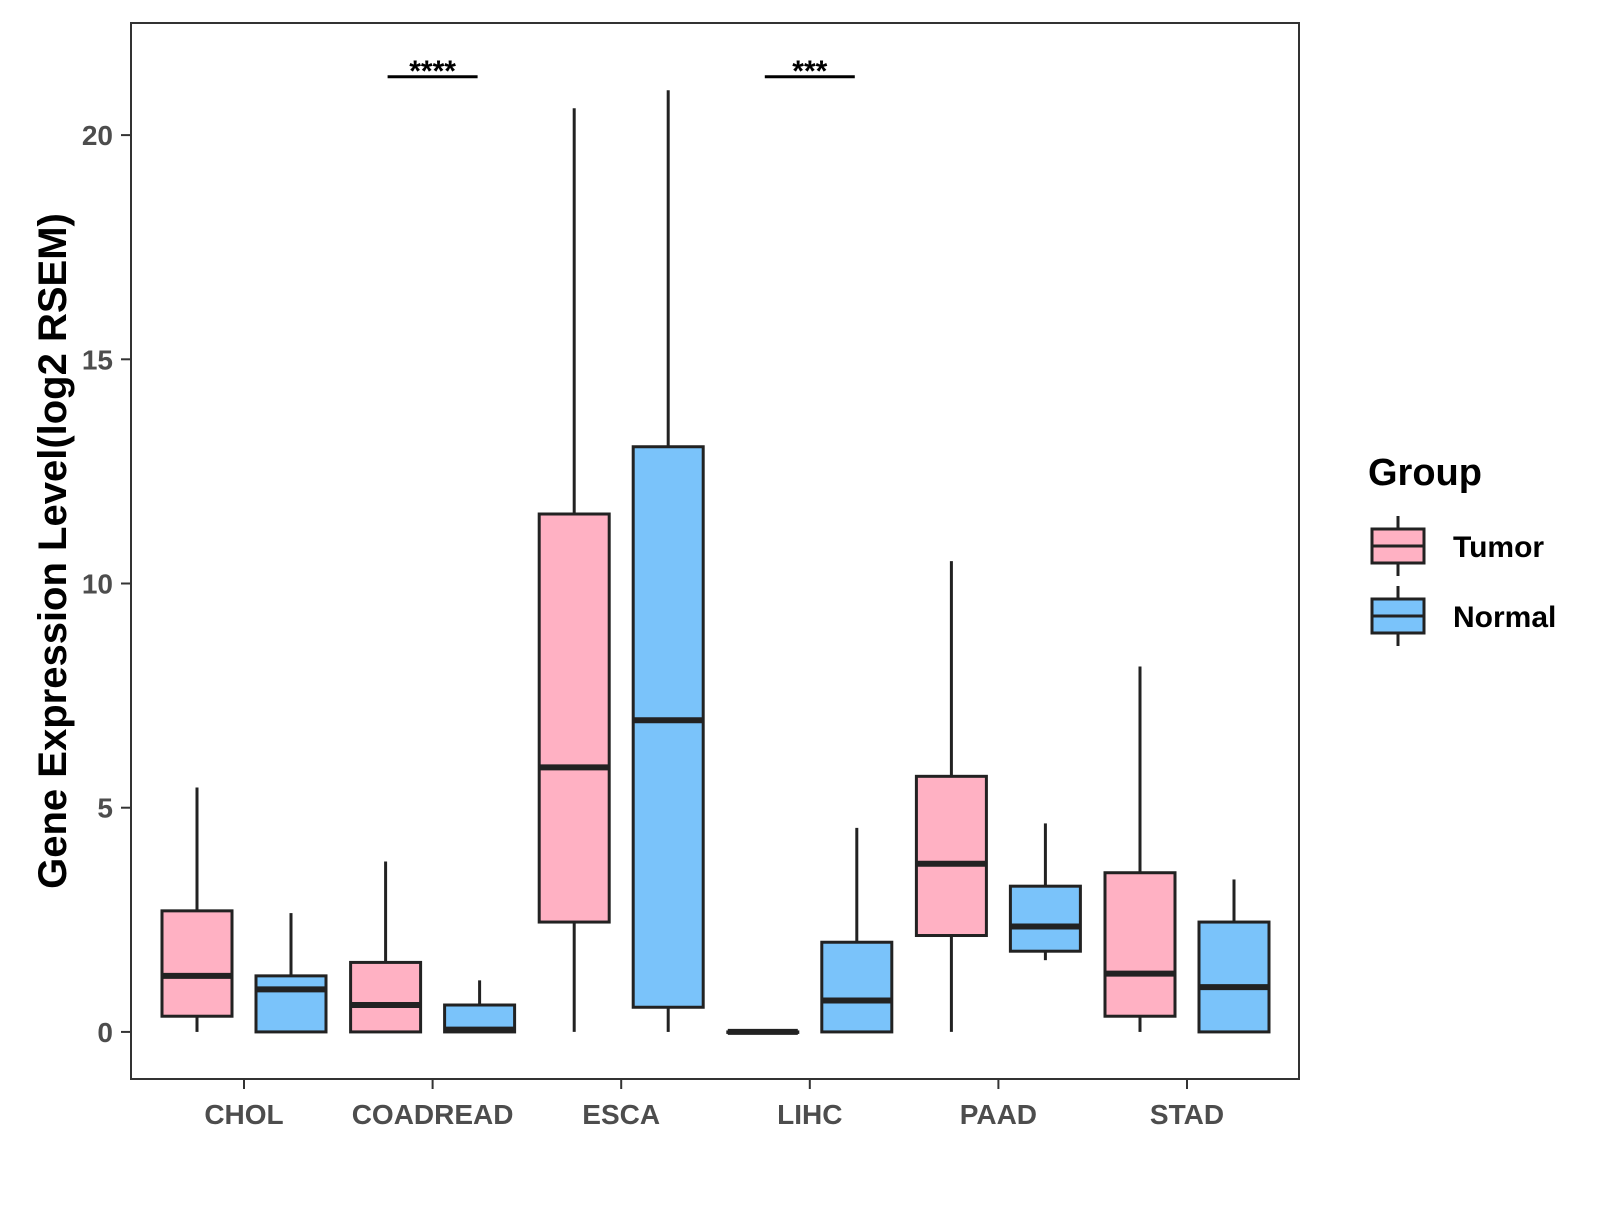 This screenshot has width=1600, height=1205. Describe the element at coordinates (998, 1114) in the screenshot. I see `x-tick-label-paad: PAAD` at that location.